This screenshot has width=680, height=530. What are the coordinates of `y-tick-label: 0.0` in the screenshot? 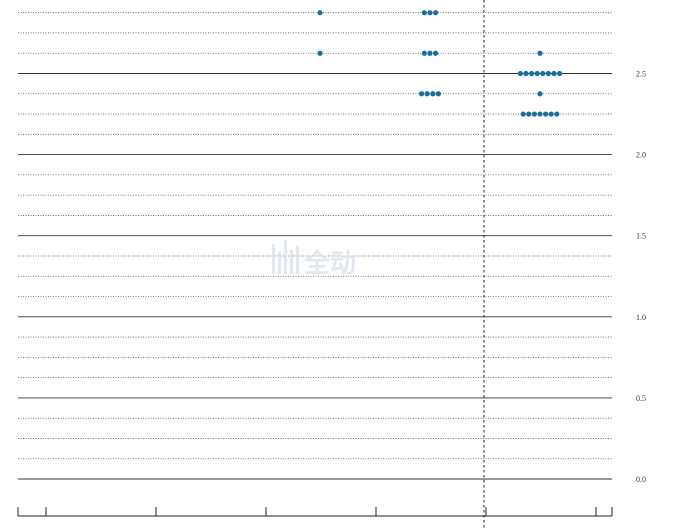 It's located at (641, 479).